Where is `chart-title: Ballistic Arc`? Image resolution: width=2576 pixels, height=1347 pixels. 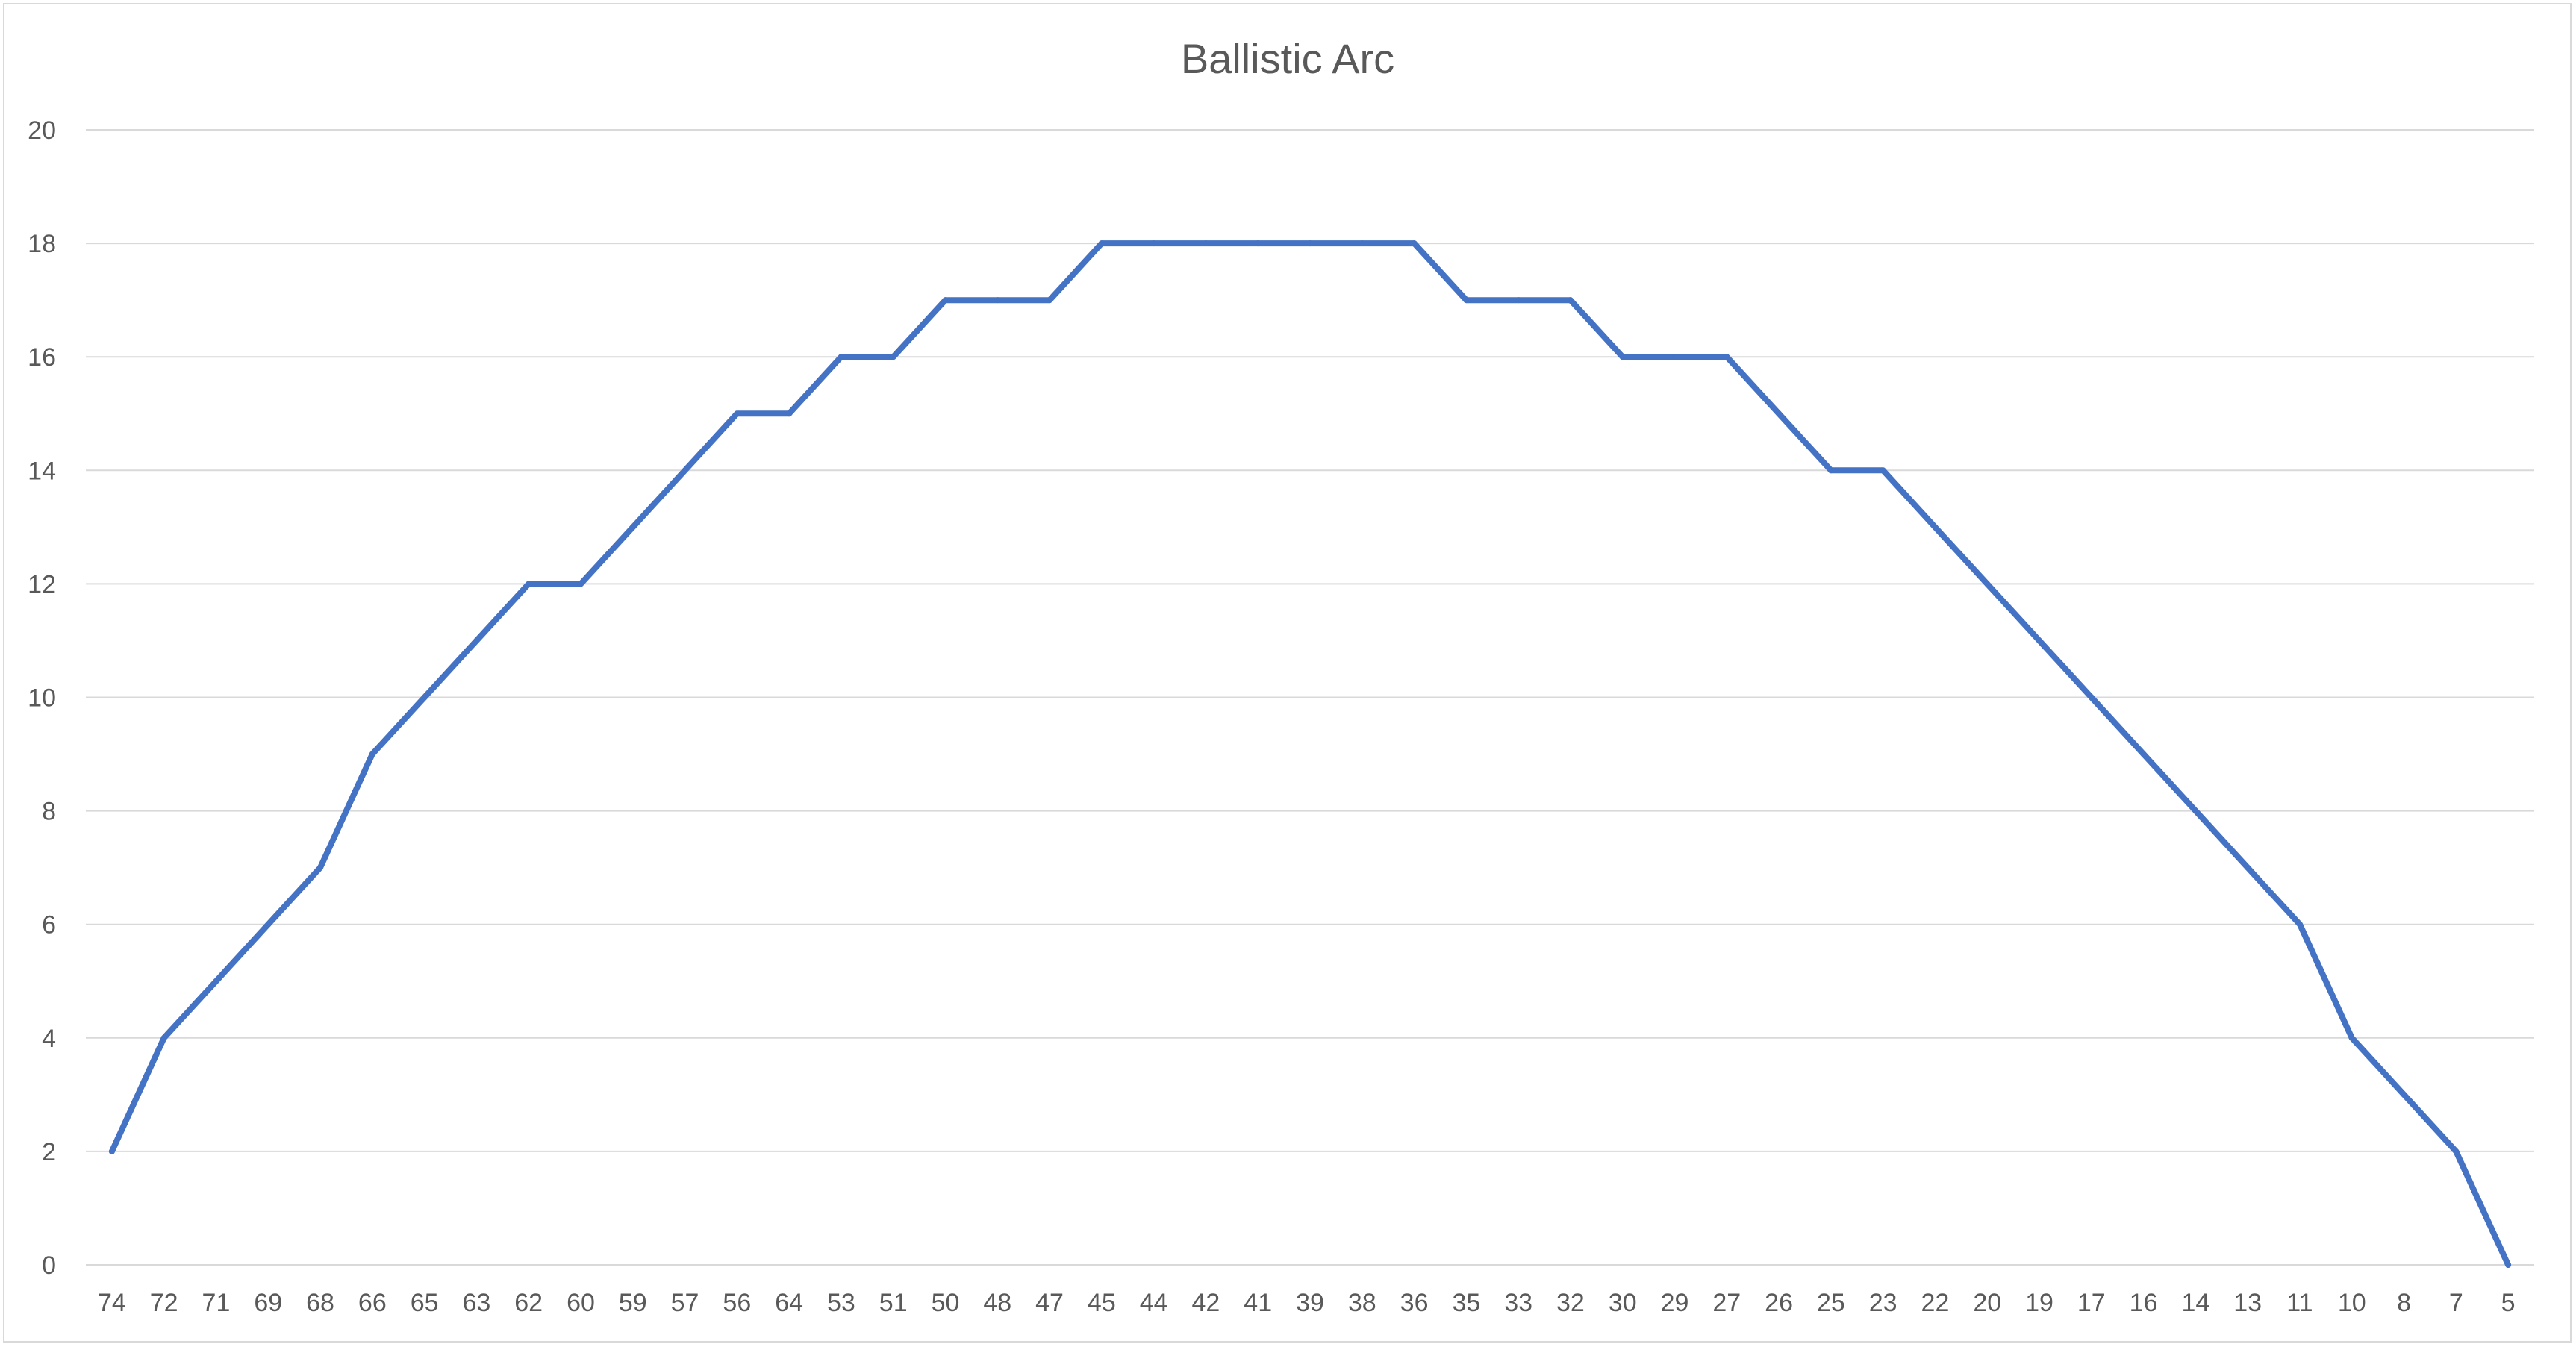
chart-title: Ballistic Arc is located at coordinates (1287, 58).